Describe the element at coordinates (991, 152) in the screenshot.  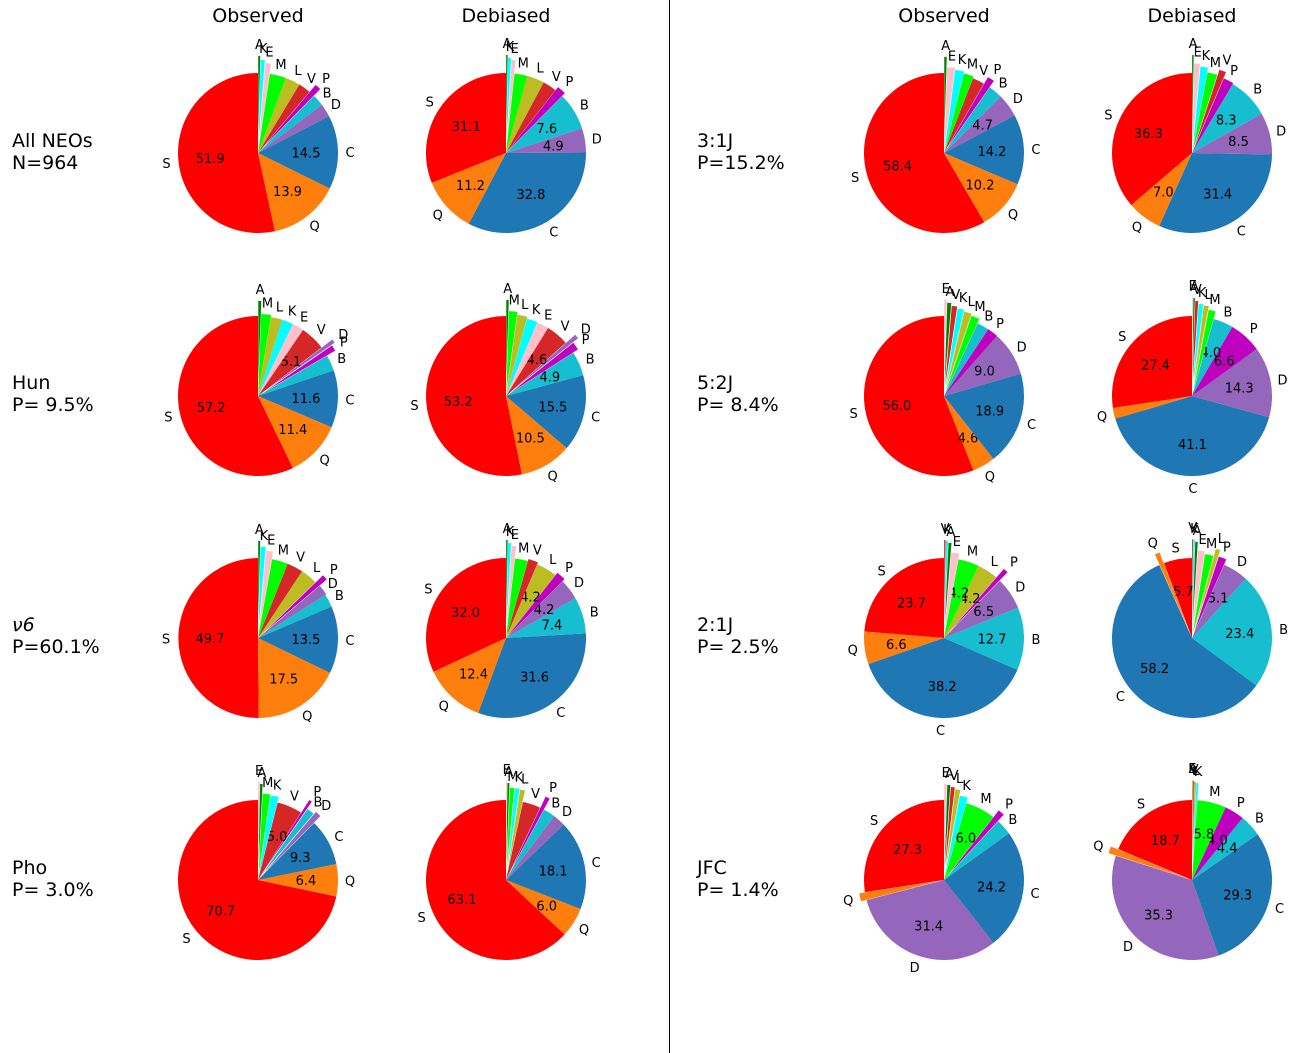
I see `slice-value-label: 14.2` at that location.